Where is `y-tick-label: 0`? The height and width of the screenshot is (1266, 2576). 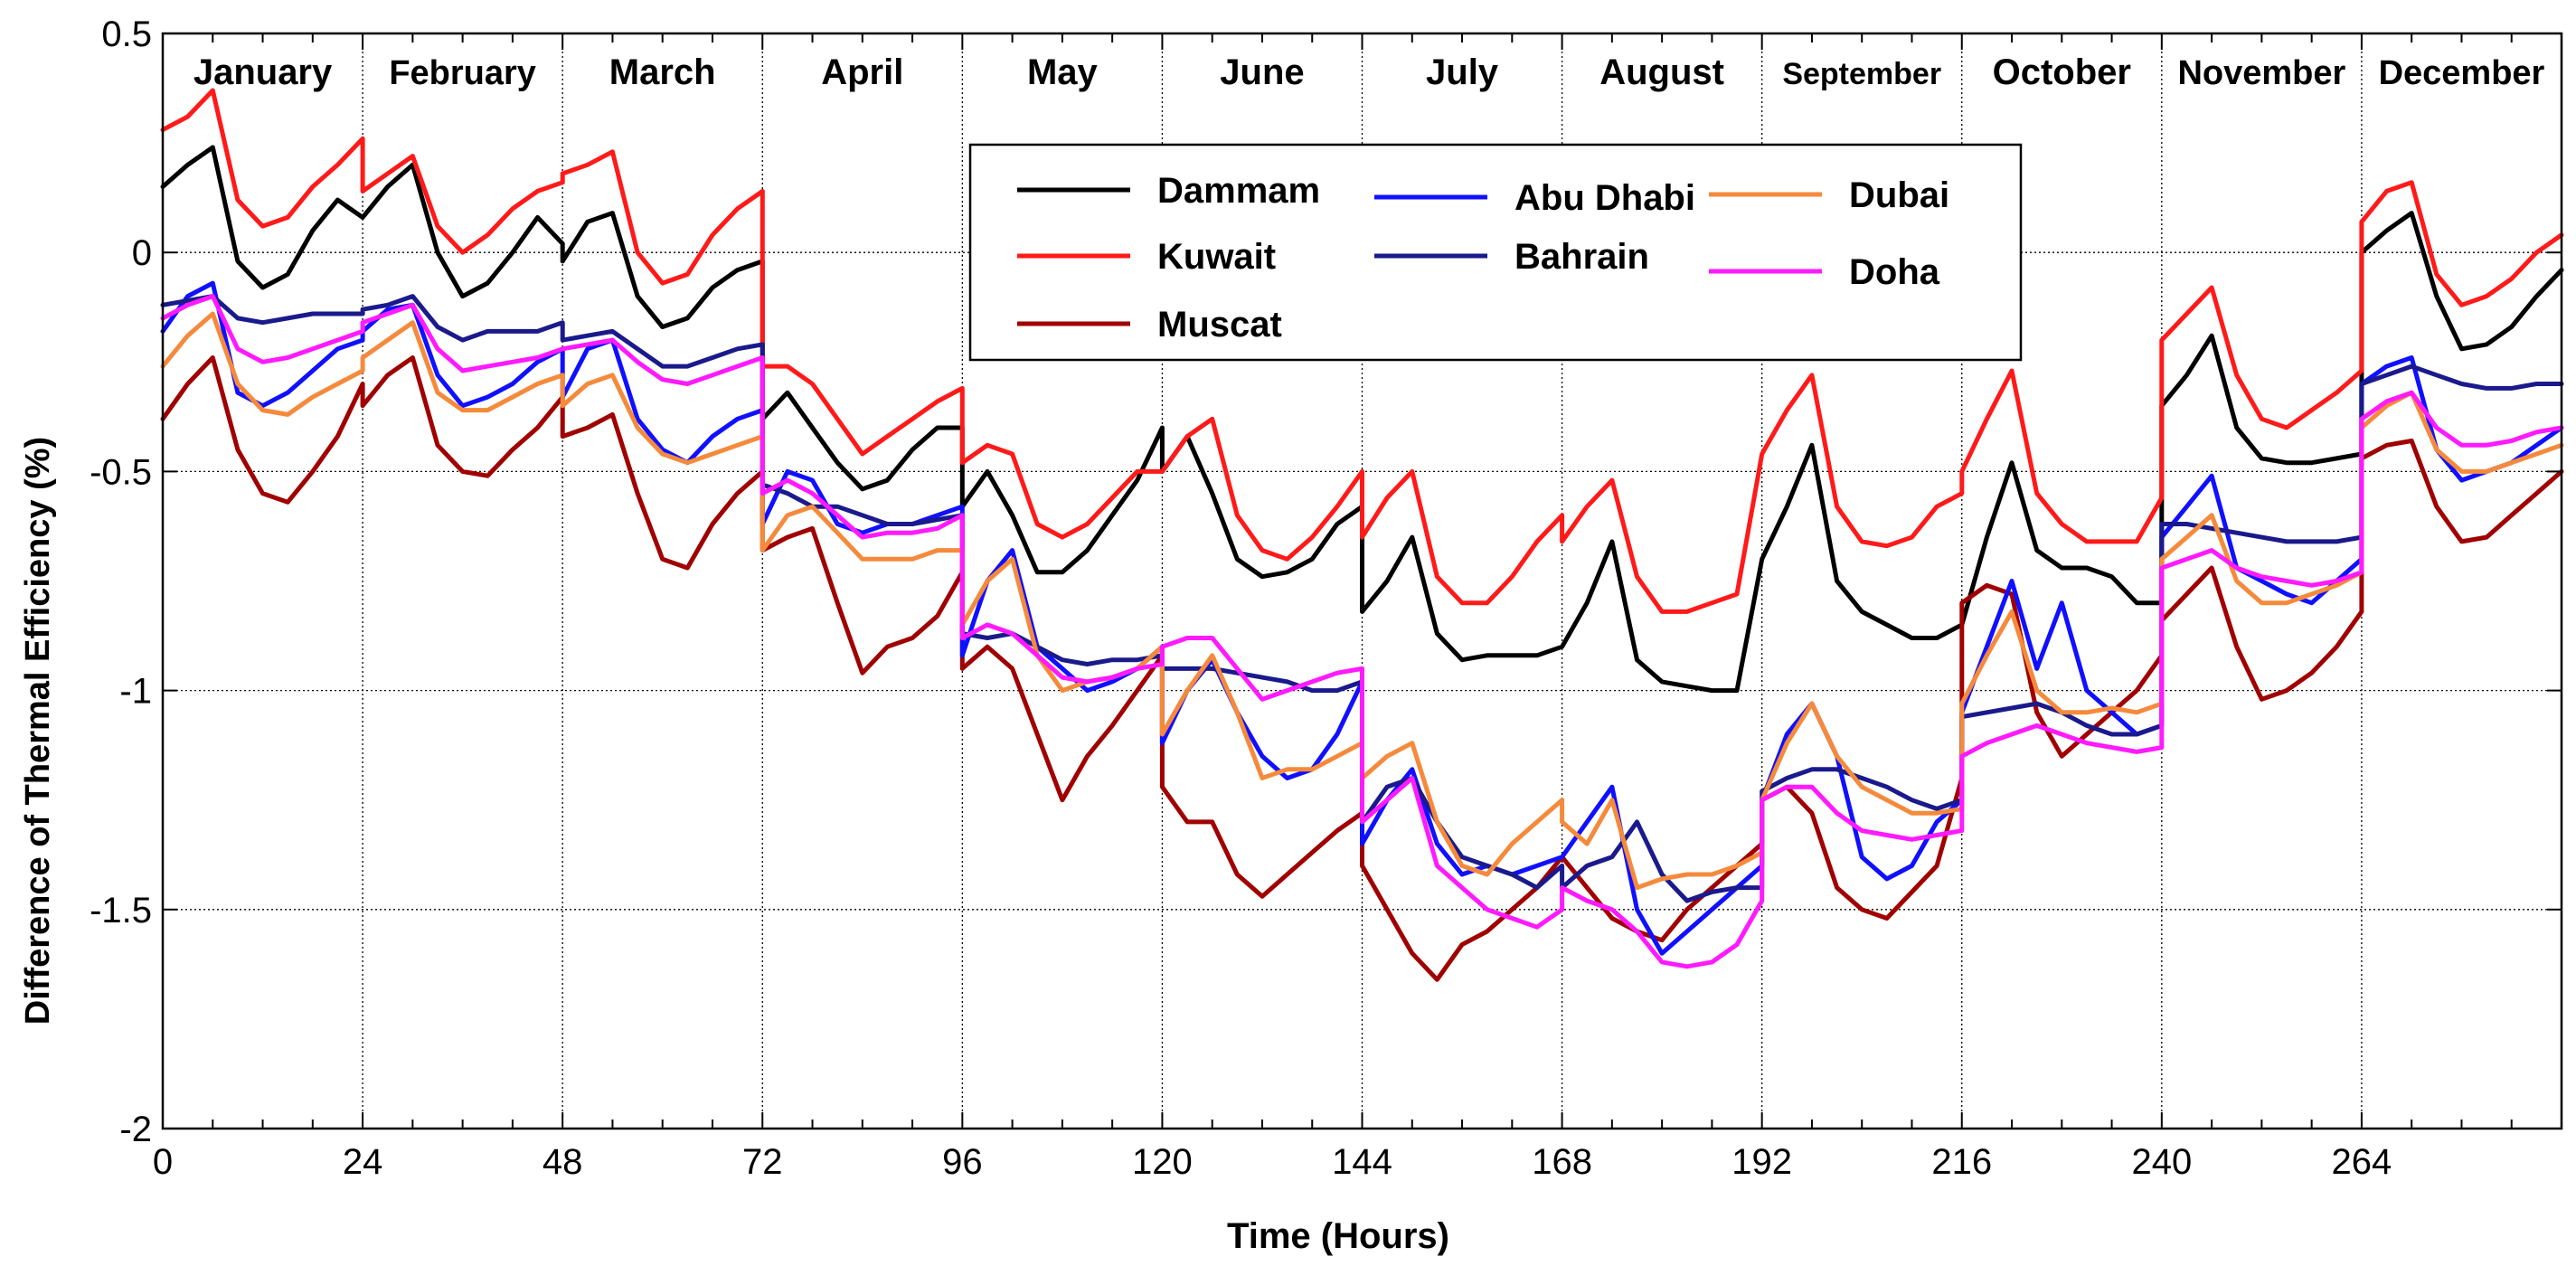
y-tick-label: 0 is located at coordinates (142, 253).